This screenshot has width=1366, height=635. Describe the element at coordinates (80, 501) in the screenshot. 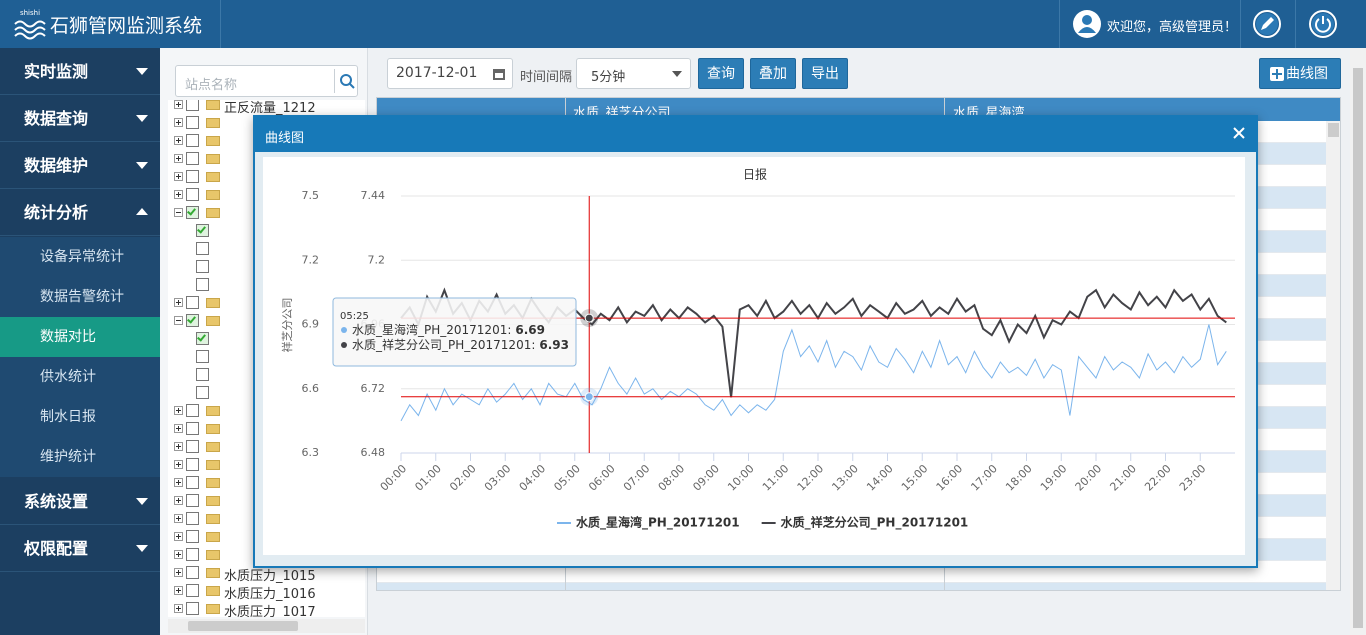

I see `menu-item: 系统设置` at that location.